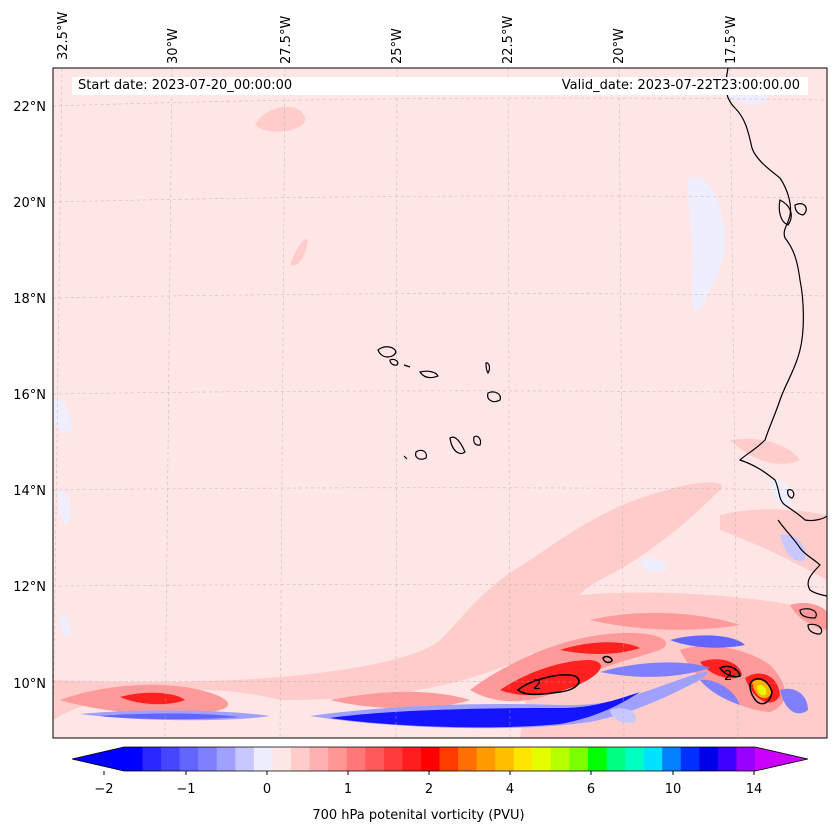  Describe the element at coordinates (29, 203) in the screenshot. I see `lat-label-20n: 20°N` at that location.